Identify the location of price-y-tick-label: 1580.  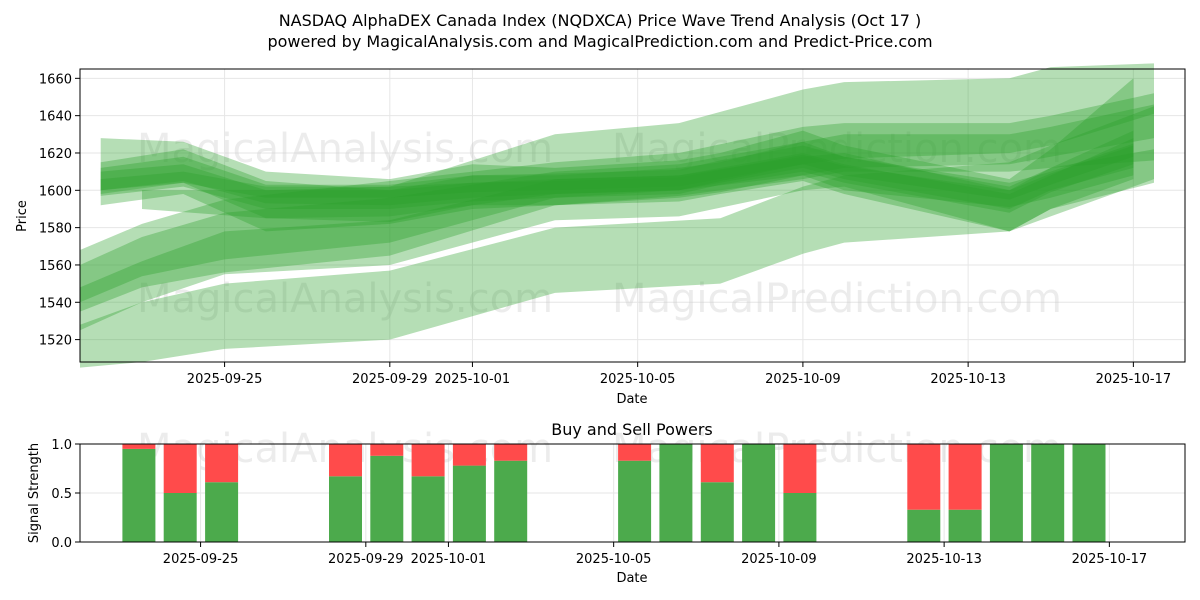
(55, 229).